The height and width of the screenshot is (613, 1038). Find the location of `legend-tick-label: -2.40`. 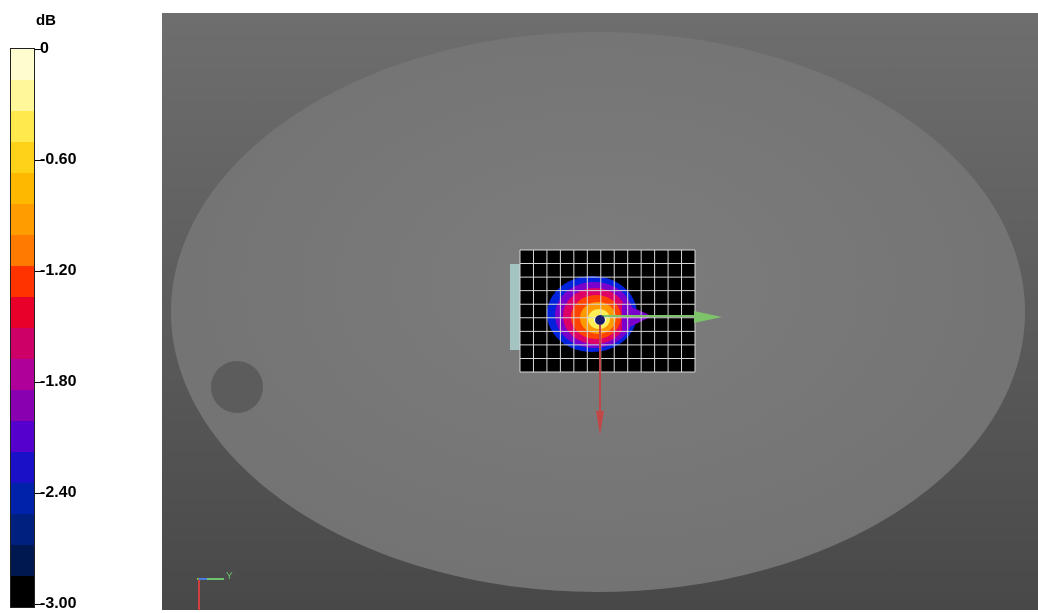

legend-tick-label: -2.40 is located at coordinates (58, 492).